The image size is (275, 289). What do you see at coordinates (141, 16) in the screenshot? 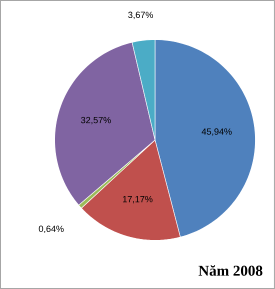
I see `data-label: 3,67%` at bounding box center [141, 16].